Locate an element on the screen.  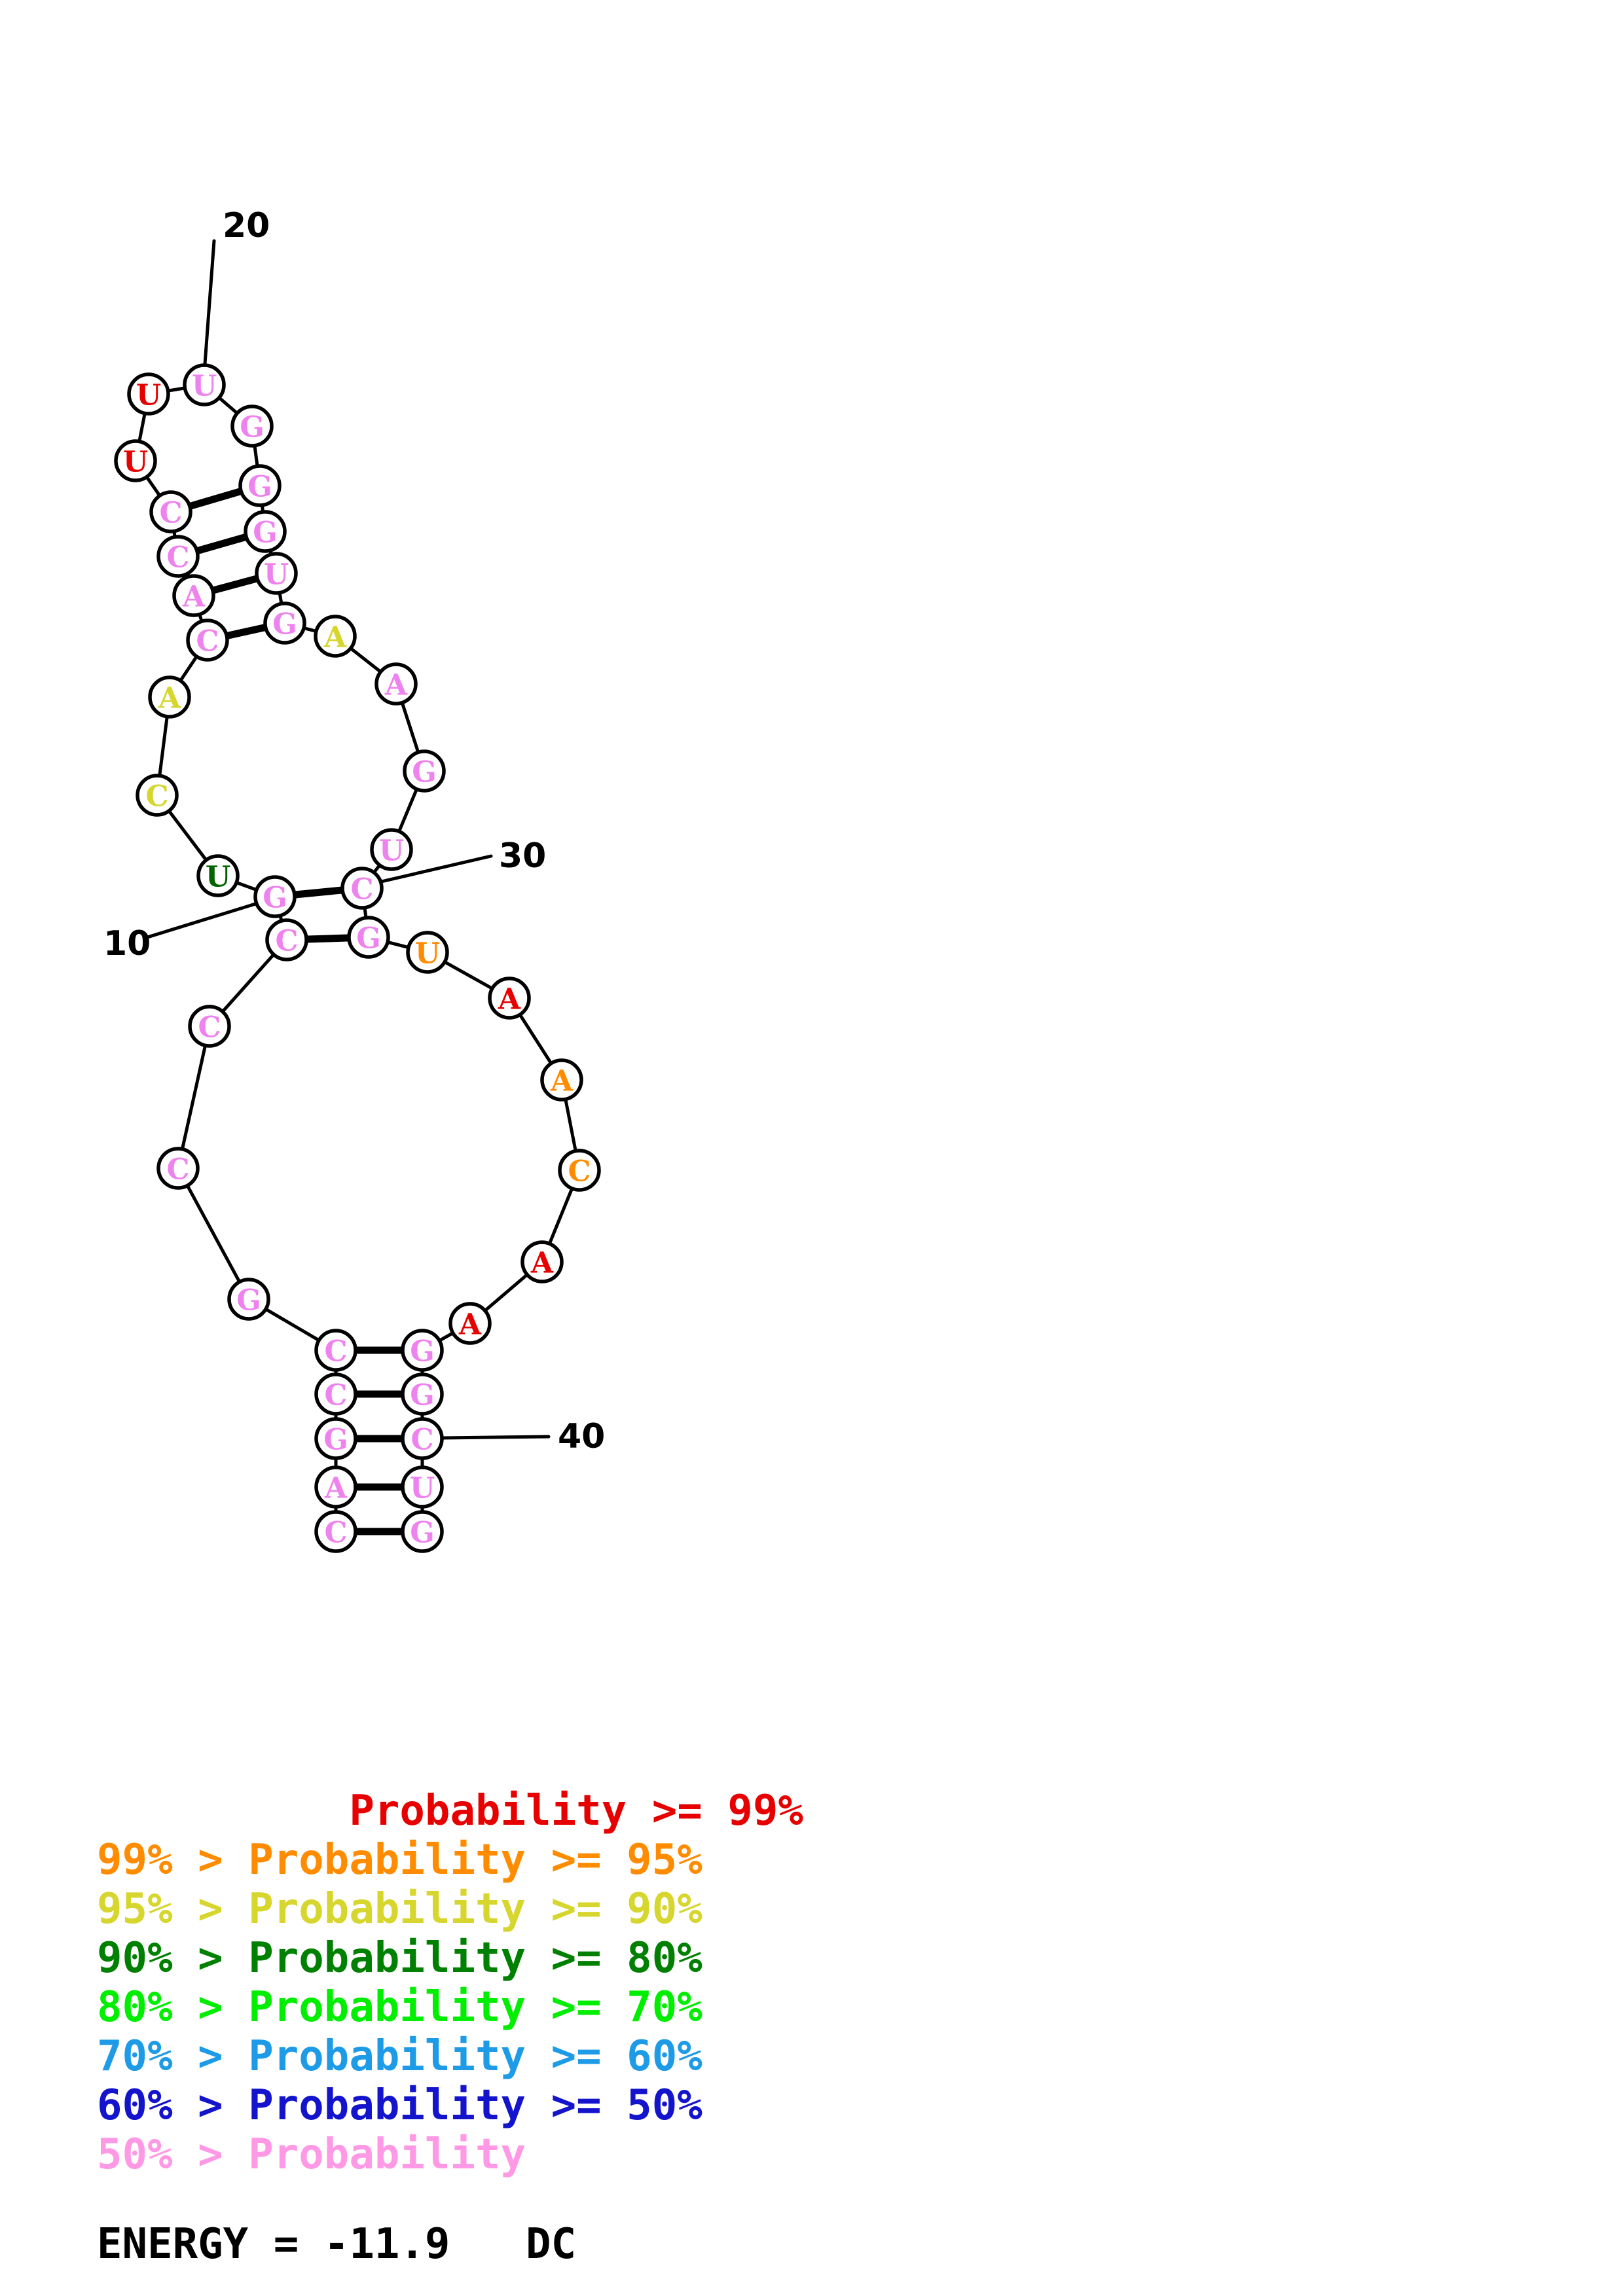
label-20: 20 is located at coordinates (246, 225).